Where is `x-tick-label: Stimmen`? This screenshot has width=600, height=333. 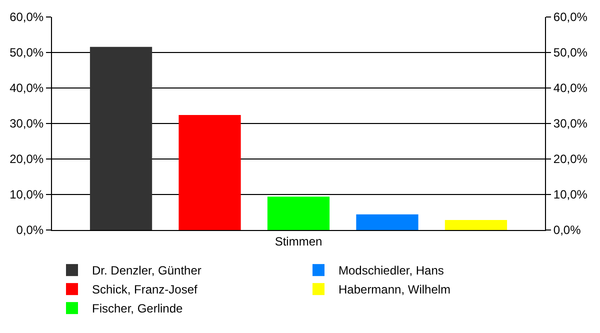
x-tick-label: Stimmen is located at coordinates (298, 241).